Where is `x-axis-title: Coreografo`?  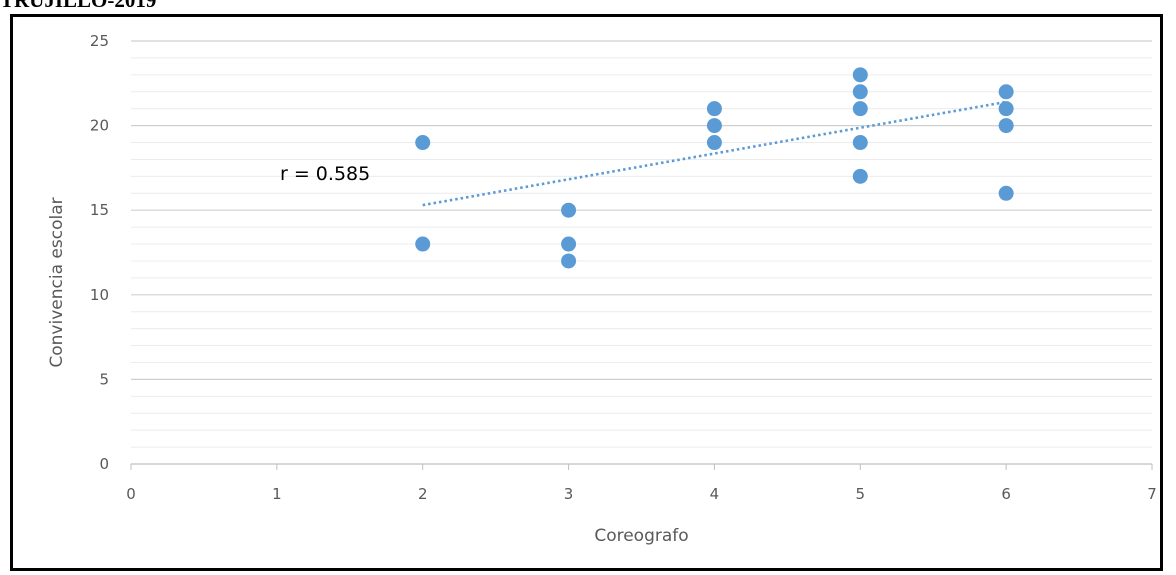 x-axis-title: Coreografo is located at coordinates (641, 536).